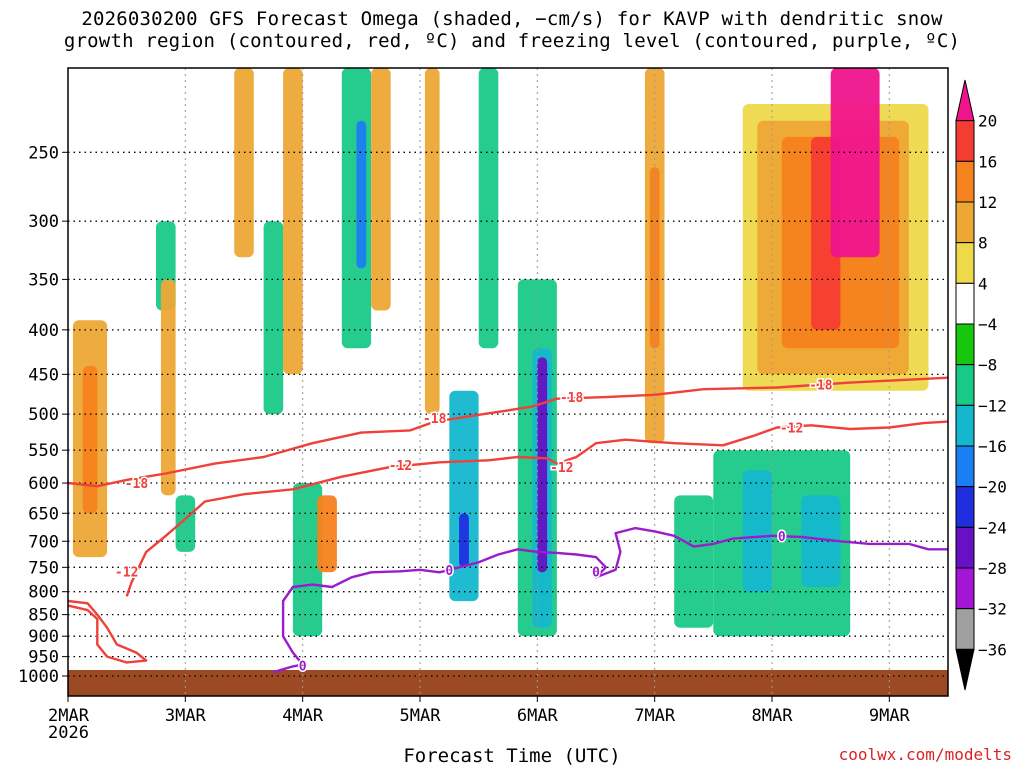 The width and height of the screenshot is (1024, 768). What do you see at coordinates (43, 222) in the screenshot?
I see `y-tick-label: 300` at bounding box center [43, 222].